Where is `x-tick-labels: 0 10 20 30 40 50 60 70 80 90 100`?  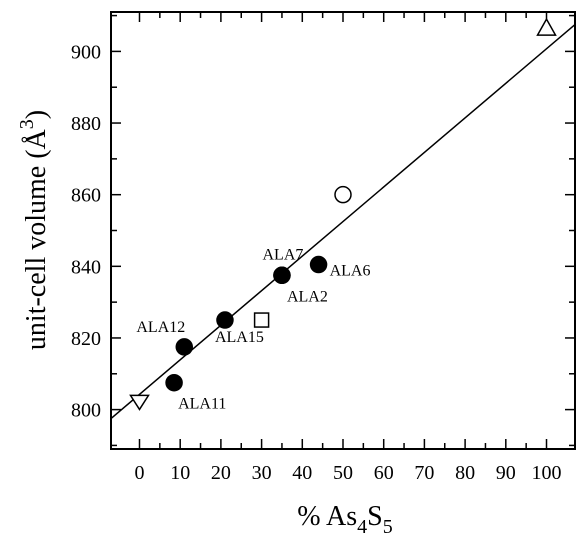 x-tick-labels: 0 10 20 30 40 50 60 70 80 90 100 is located at coordinates (347, 473).